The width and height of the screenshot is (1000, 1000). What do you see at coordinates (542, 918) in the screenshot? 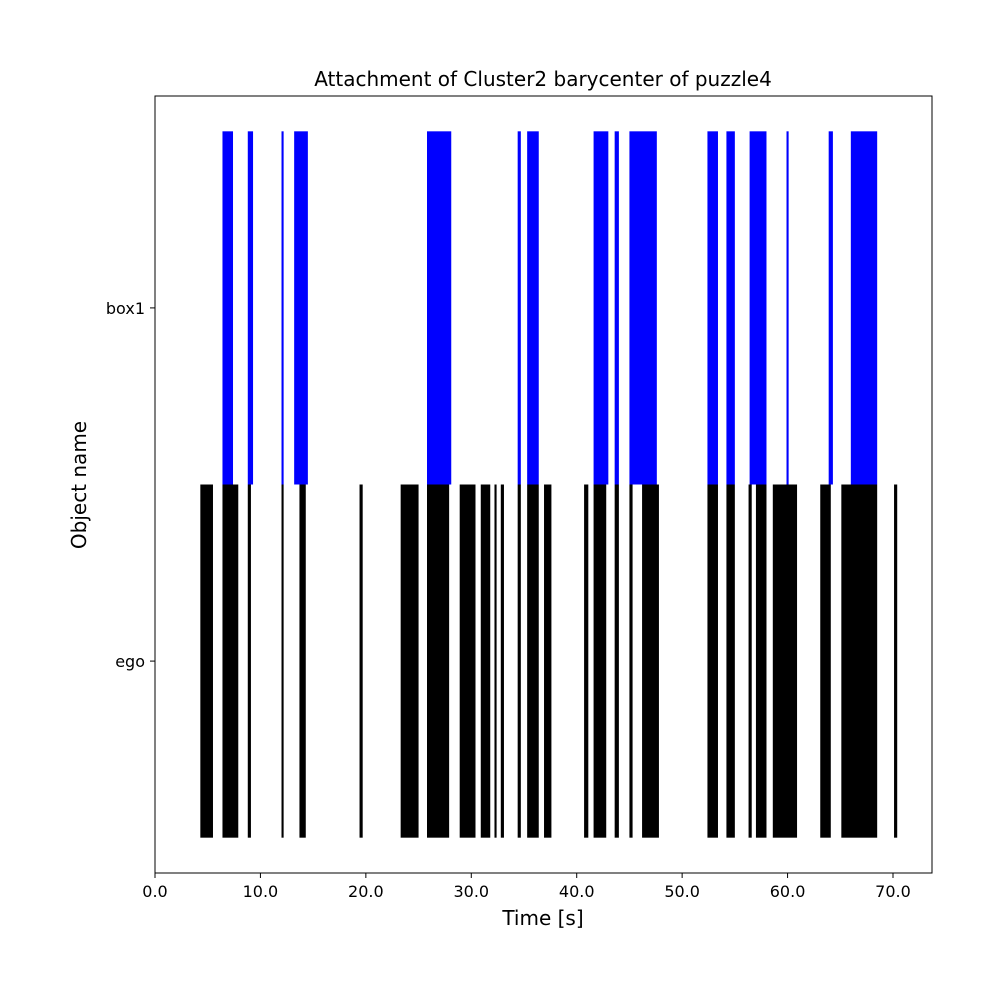
I see `x-axis-label: Time [s]` at bounding box center [542, 918].